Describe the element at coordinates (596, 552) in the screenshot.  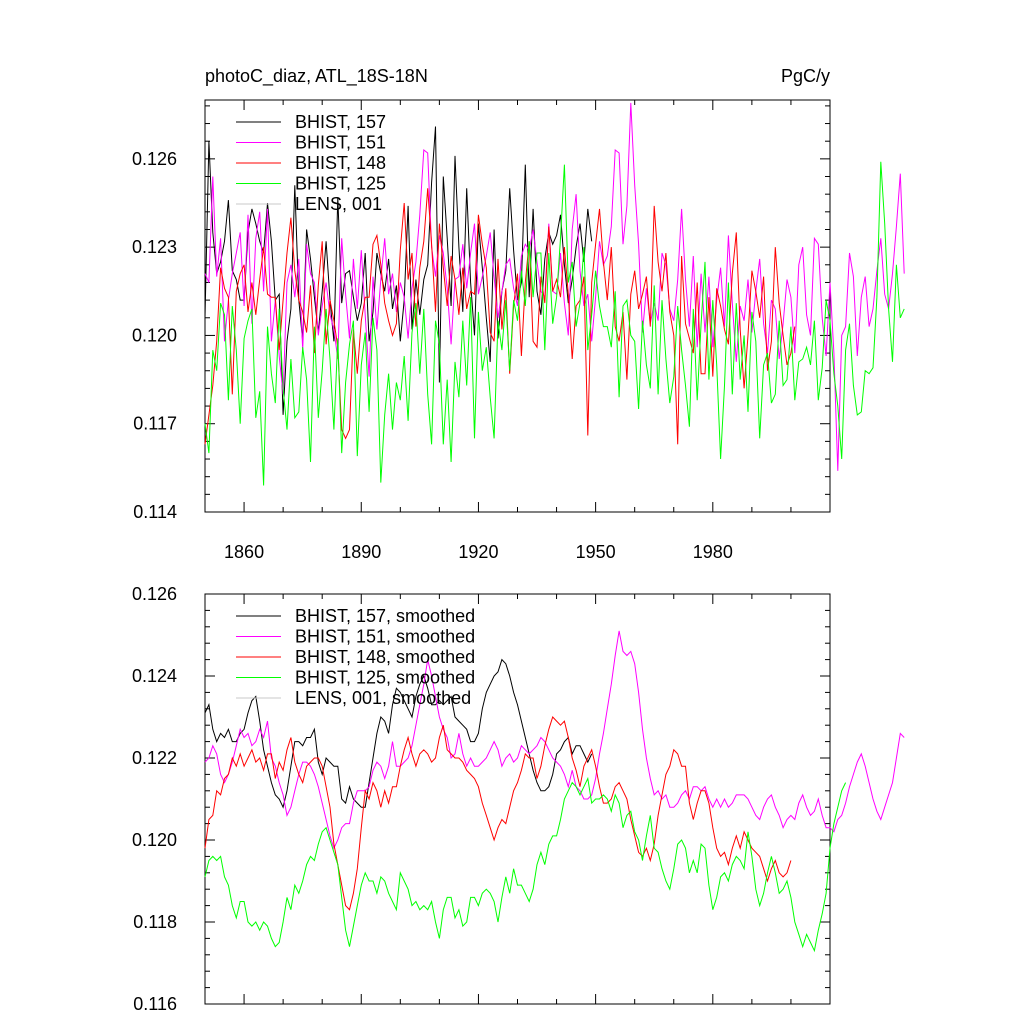
I see `x-tick-label: 1950` at that location.